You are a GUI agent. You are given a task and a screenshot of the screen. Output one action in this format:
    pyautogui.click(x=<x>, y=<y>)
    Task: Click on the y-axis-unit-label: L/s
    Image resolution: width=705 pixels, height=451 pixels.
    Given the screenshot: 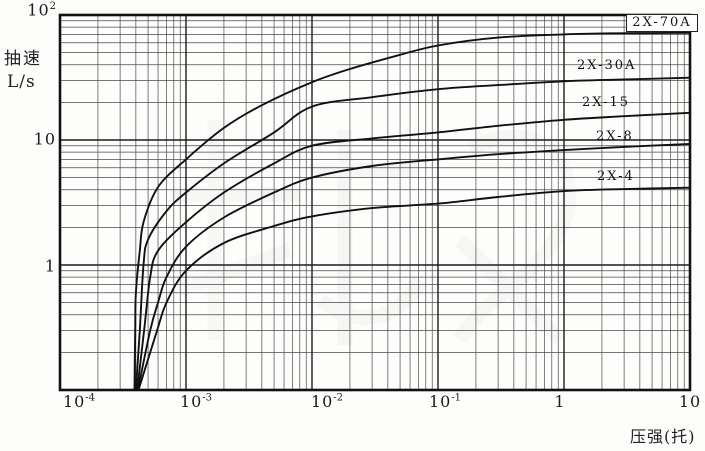 What is the action you would take?
    pyautogui.click(x=21, y=82)
    